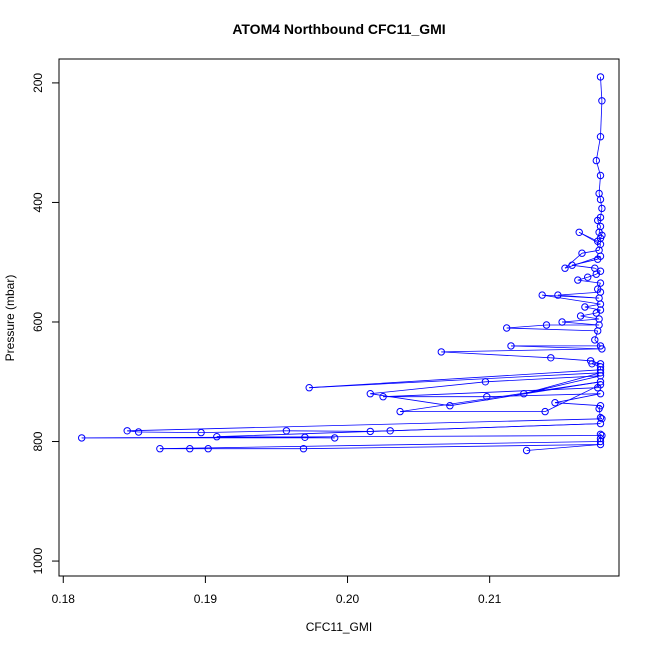  I want to click on y-tick-label: 800, so click(38, 441).